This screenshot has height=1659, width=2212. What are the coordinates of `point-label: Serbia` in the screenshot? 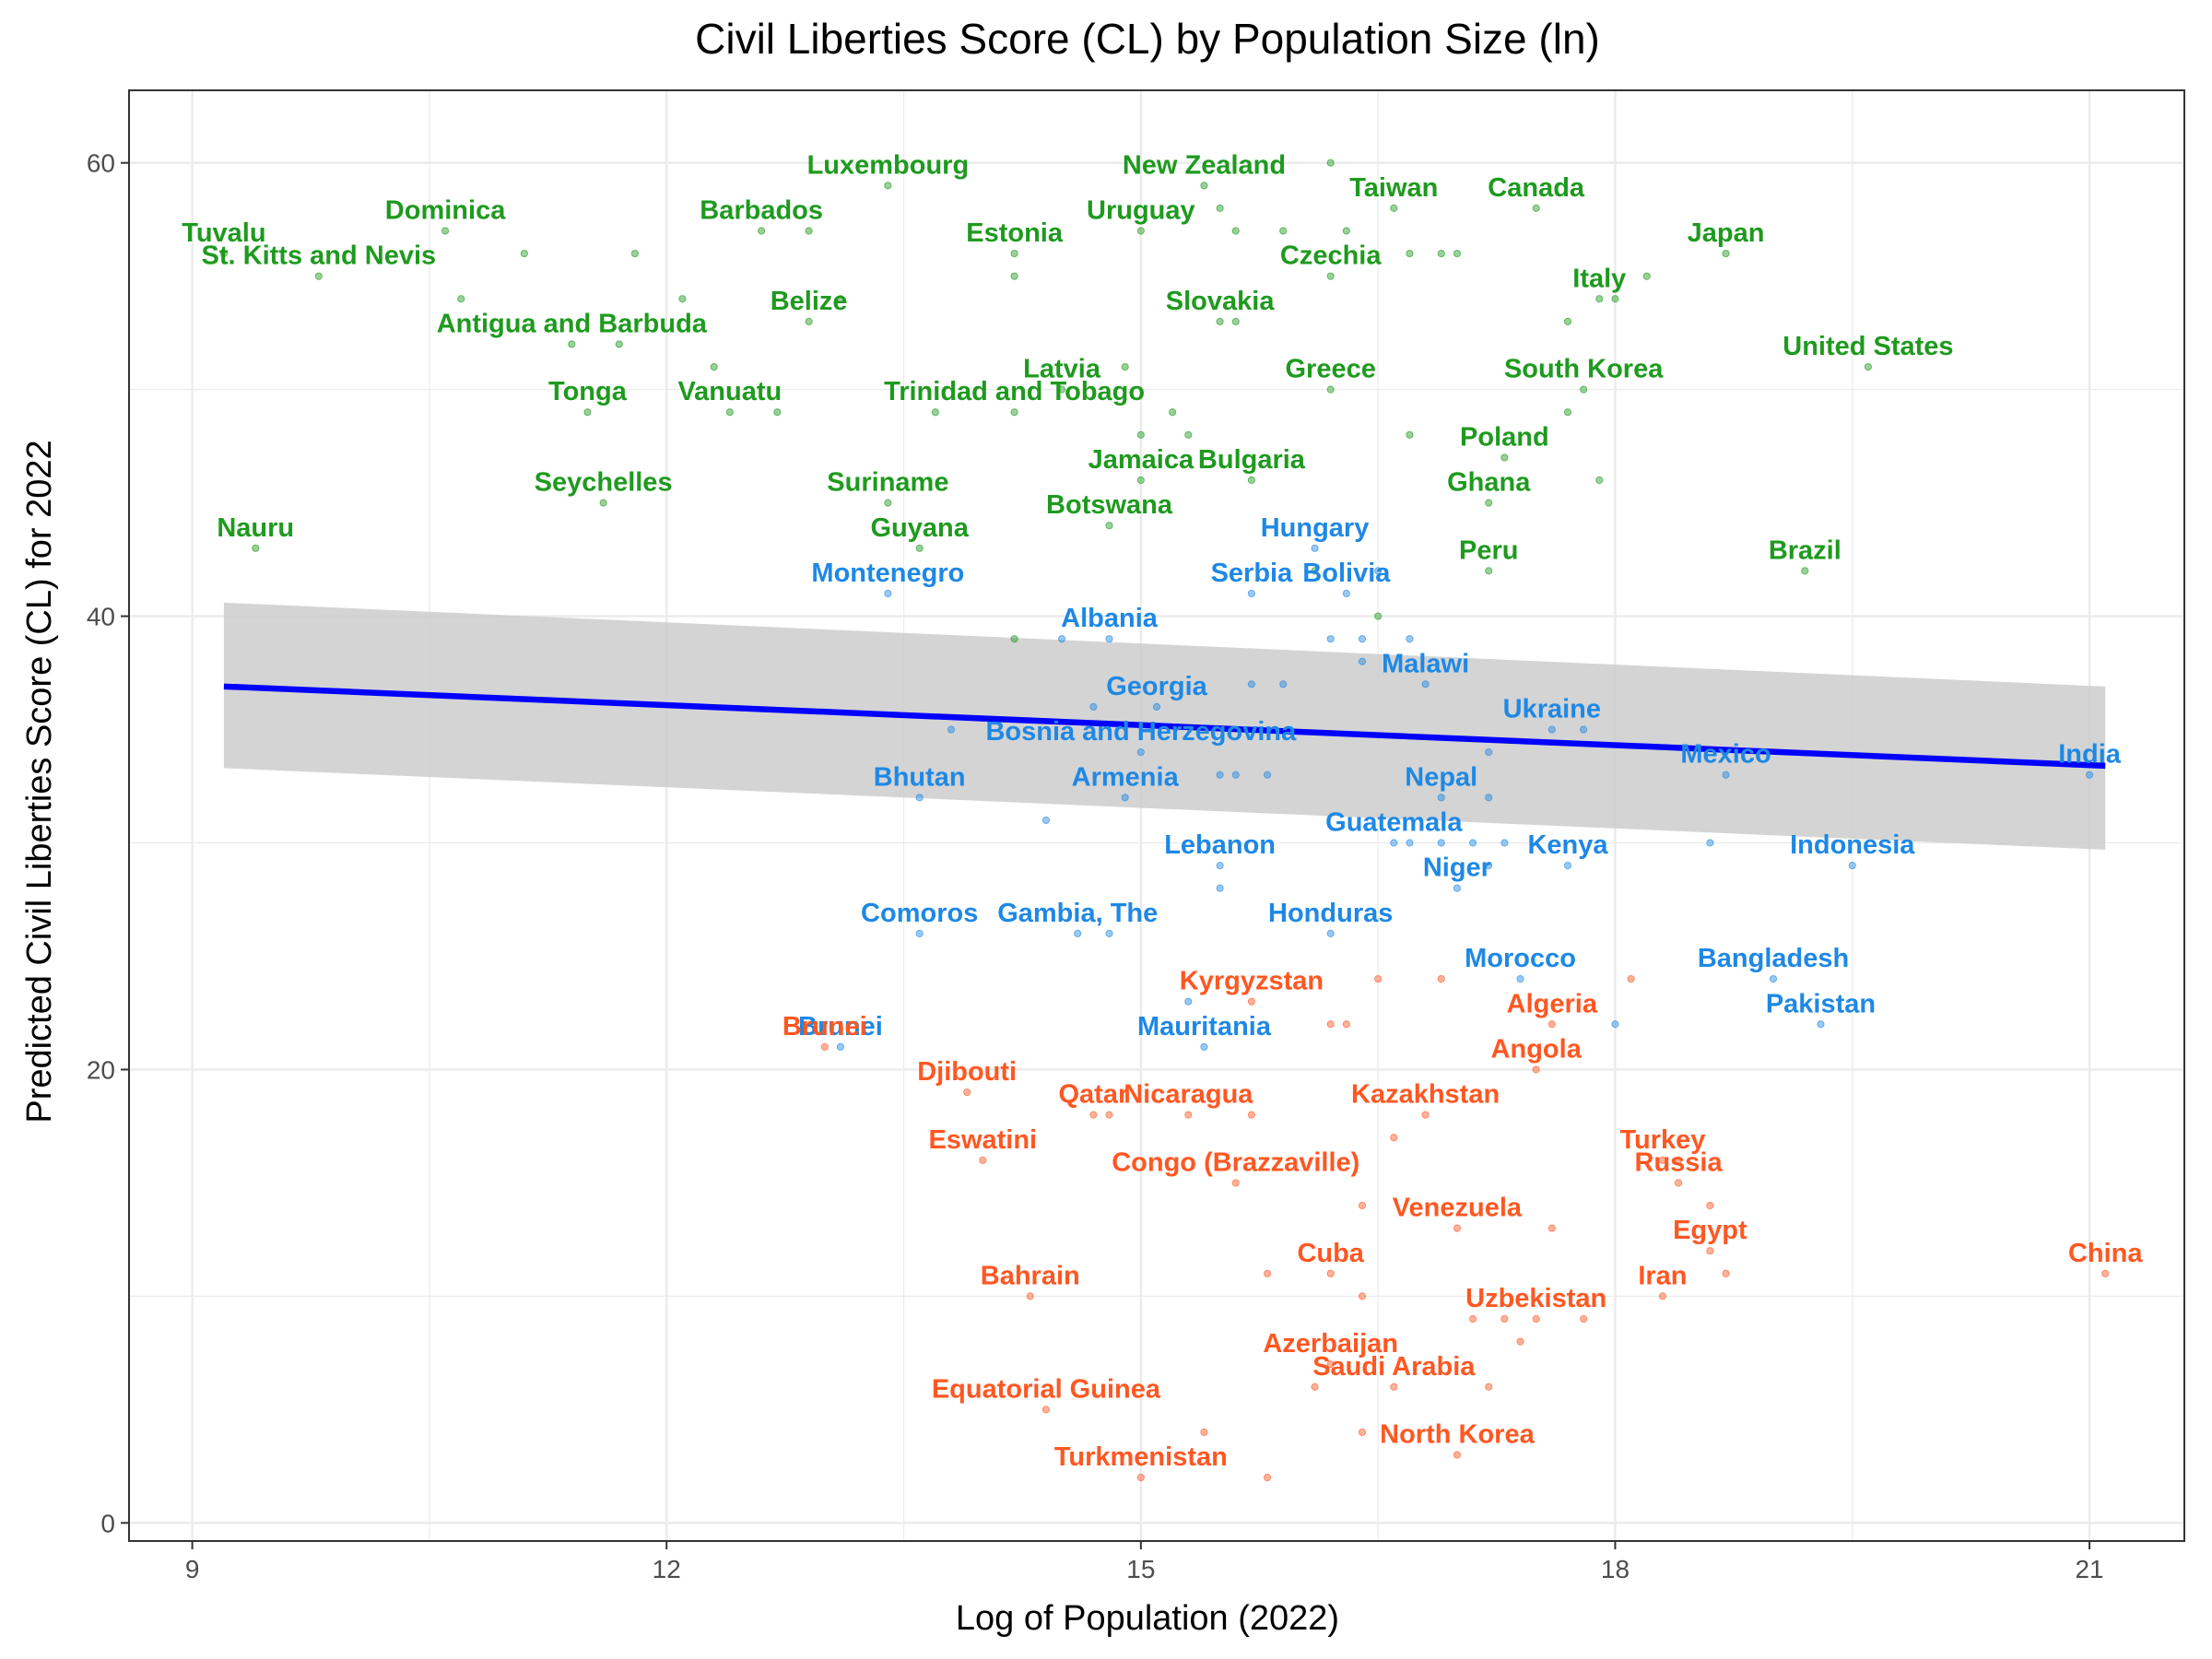 It's located at (1252, 573).